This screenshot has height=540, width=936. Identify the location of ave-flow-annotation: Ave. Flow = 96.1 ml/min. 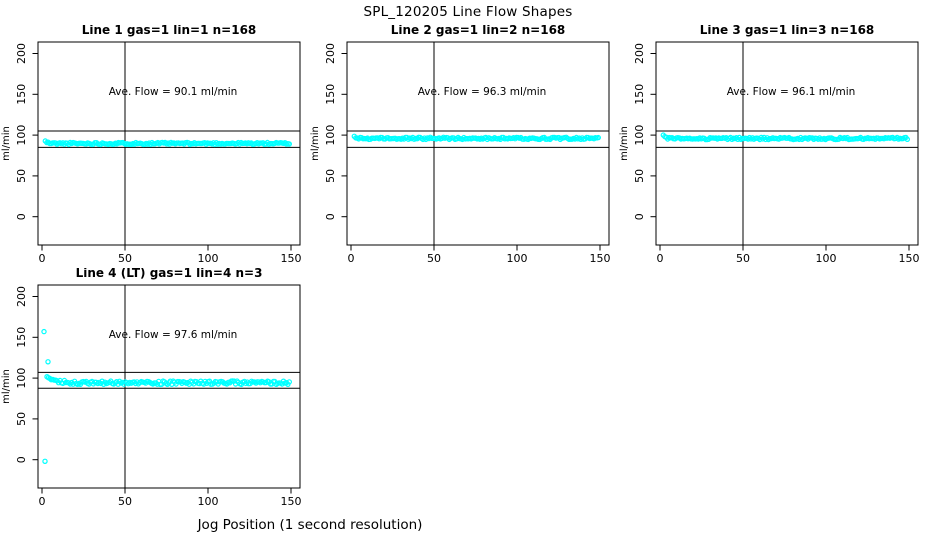
(791, 92).